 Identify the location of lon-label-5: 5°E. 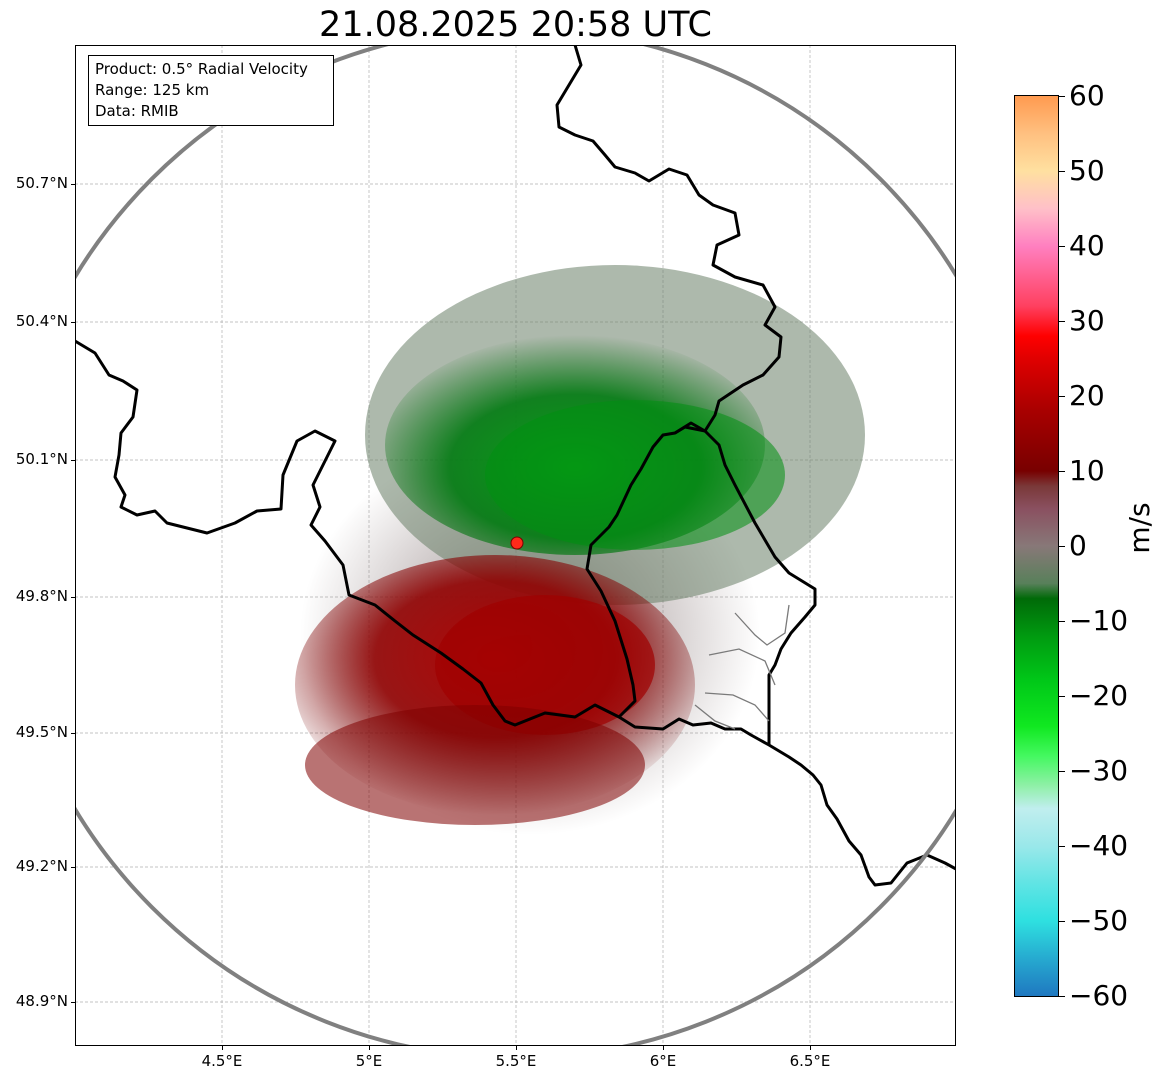
(369, 1061).